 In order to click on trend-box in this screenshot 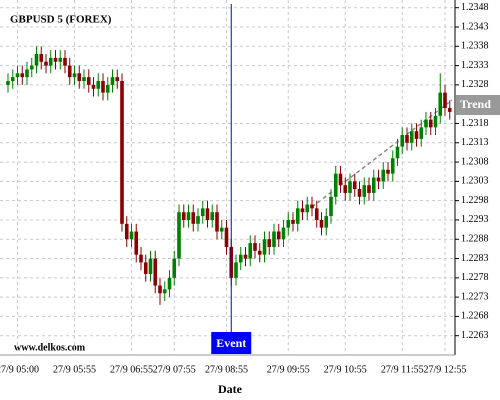, I will do `click(478, 105)`.